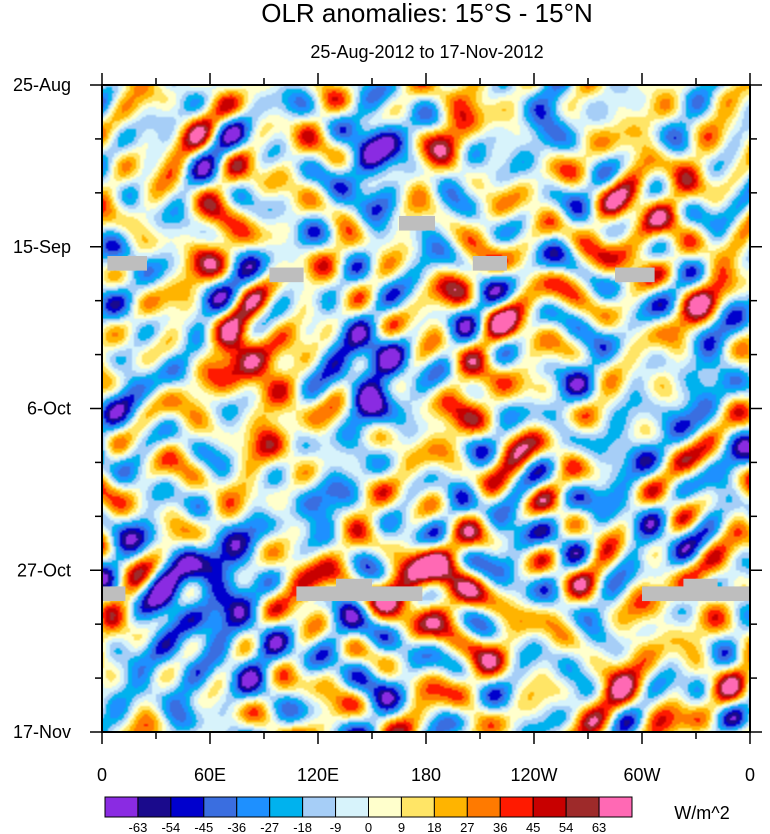  I want to click on y-tick-label: 27-Oct, so click(44, 570).